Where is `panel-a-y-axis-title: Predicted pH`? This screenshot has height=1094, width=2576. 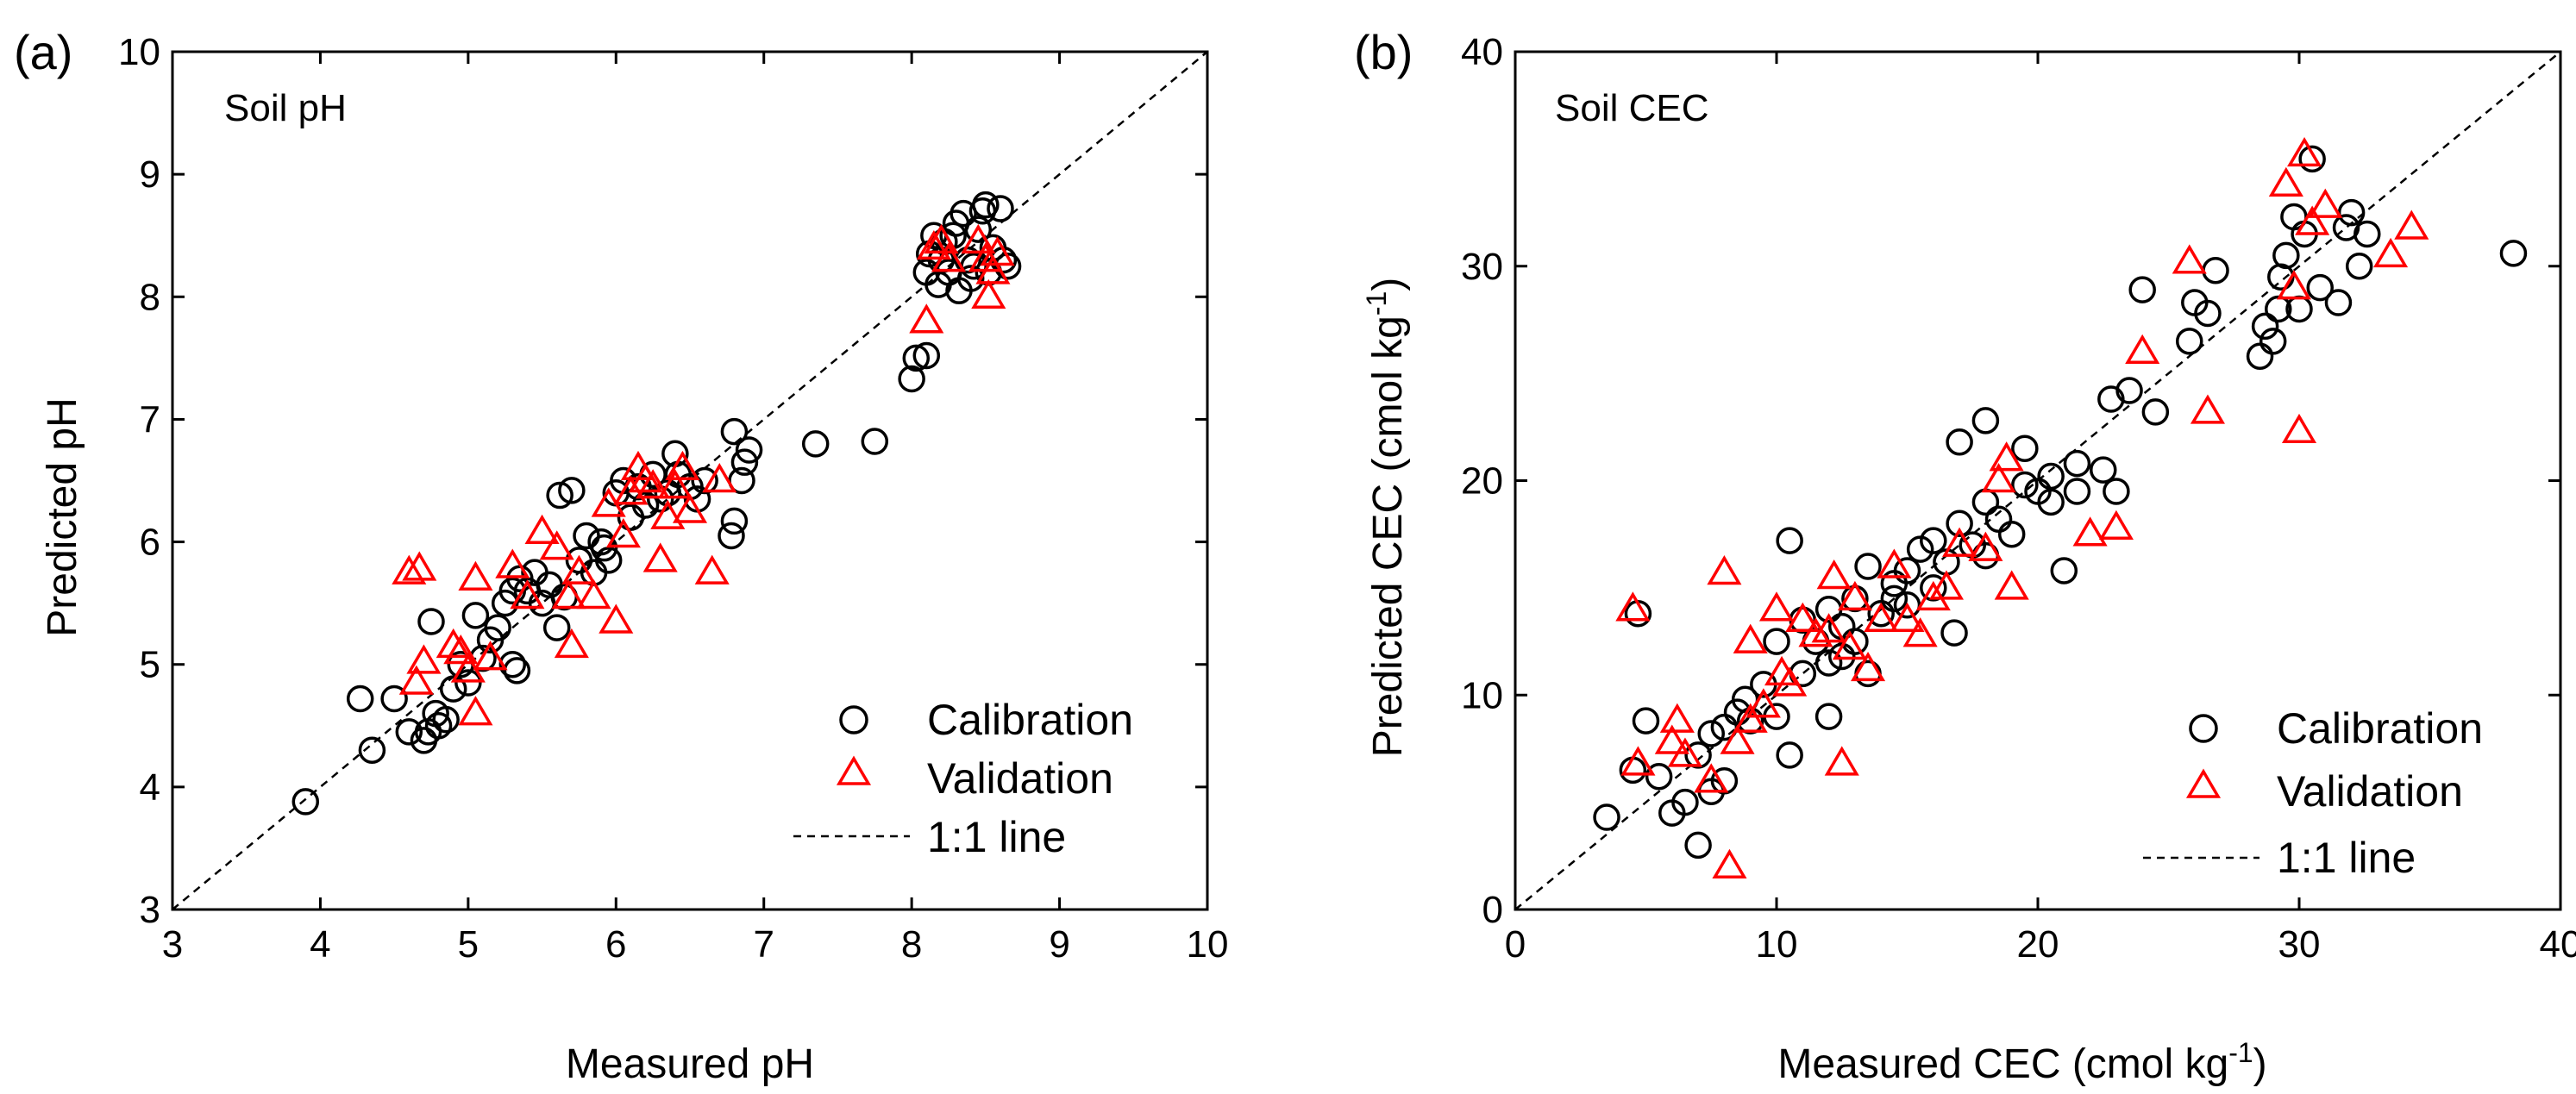 panel-a-y-axis-title: Predicted pH is located at coordinates (62, 516).